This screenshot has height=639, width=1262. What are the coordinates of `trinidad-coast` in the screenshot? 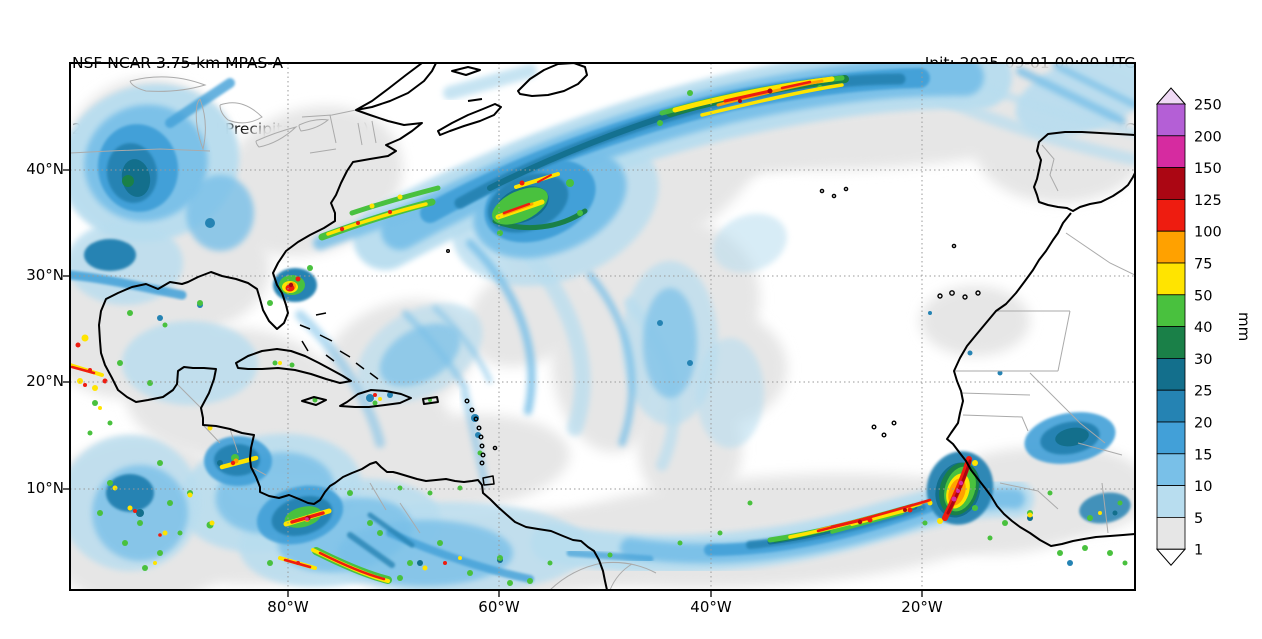 It's located at (488, 480).